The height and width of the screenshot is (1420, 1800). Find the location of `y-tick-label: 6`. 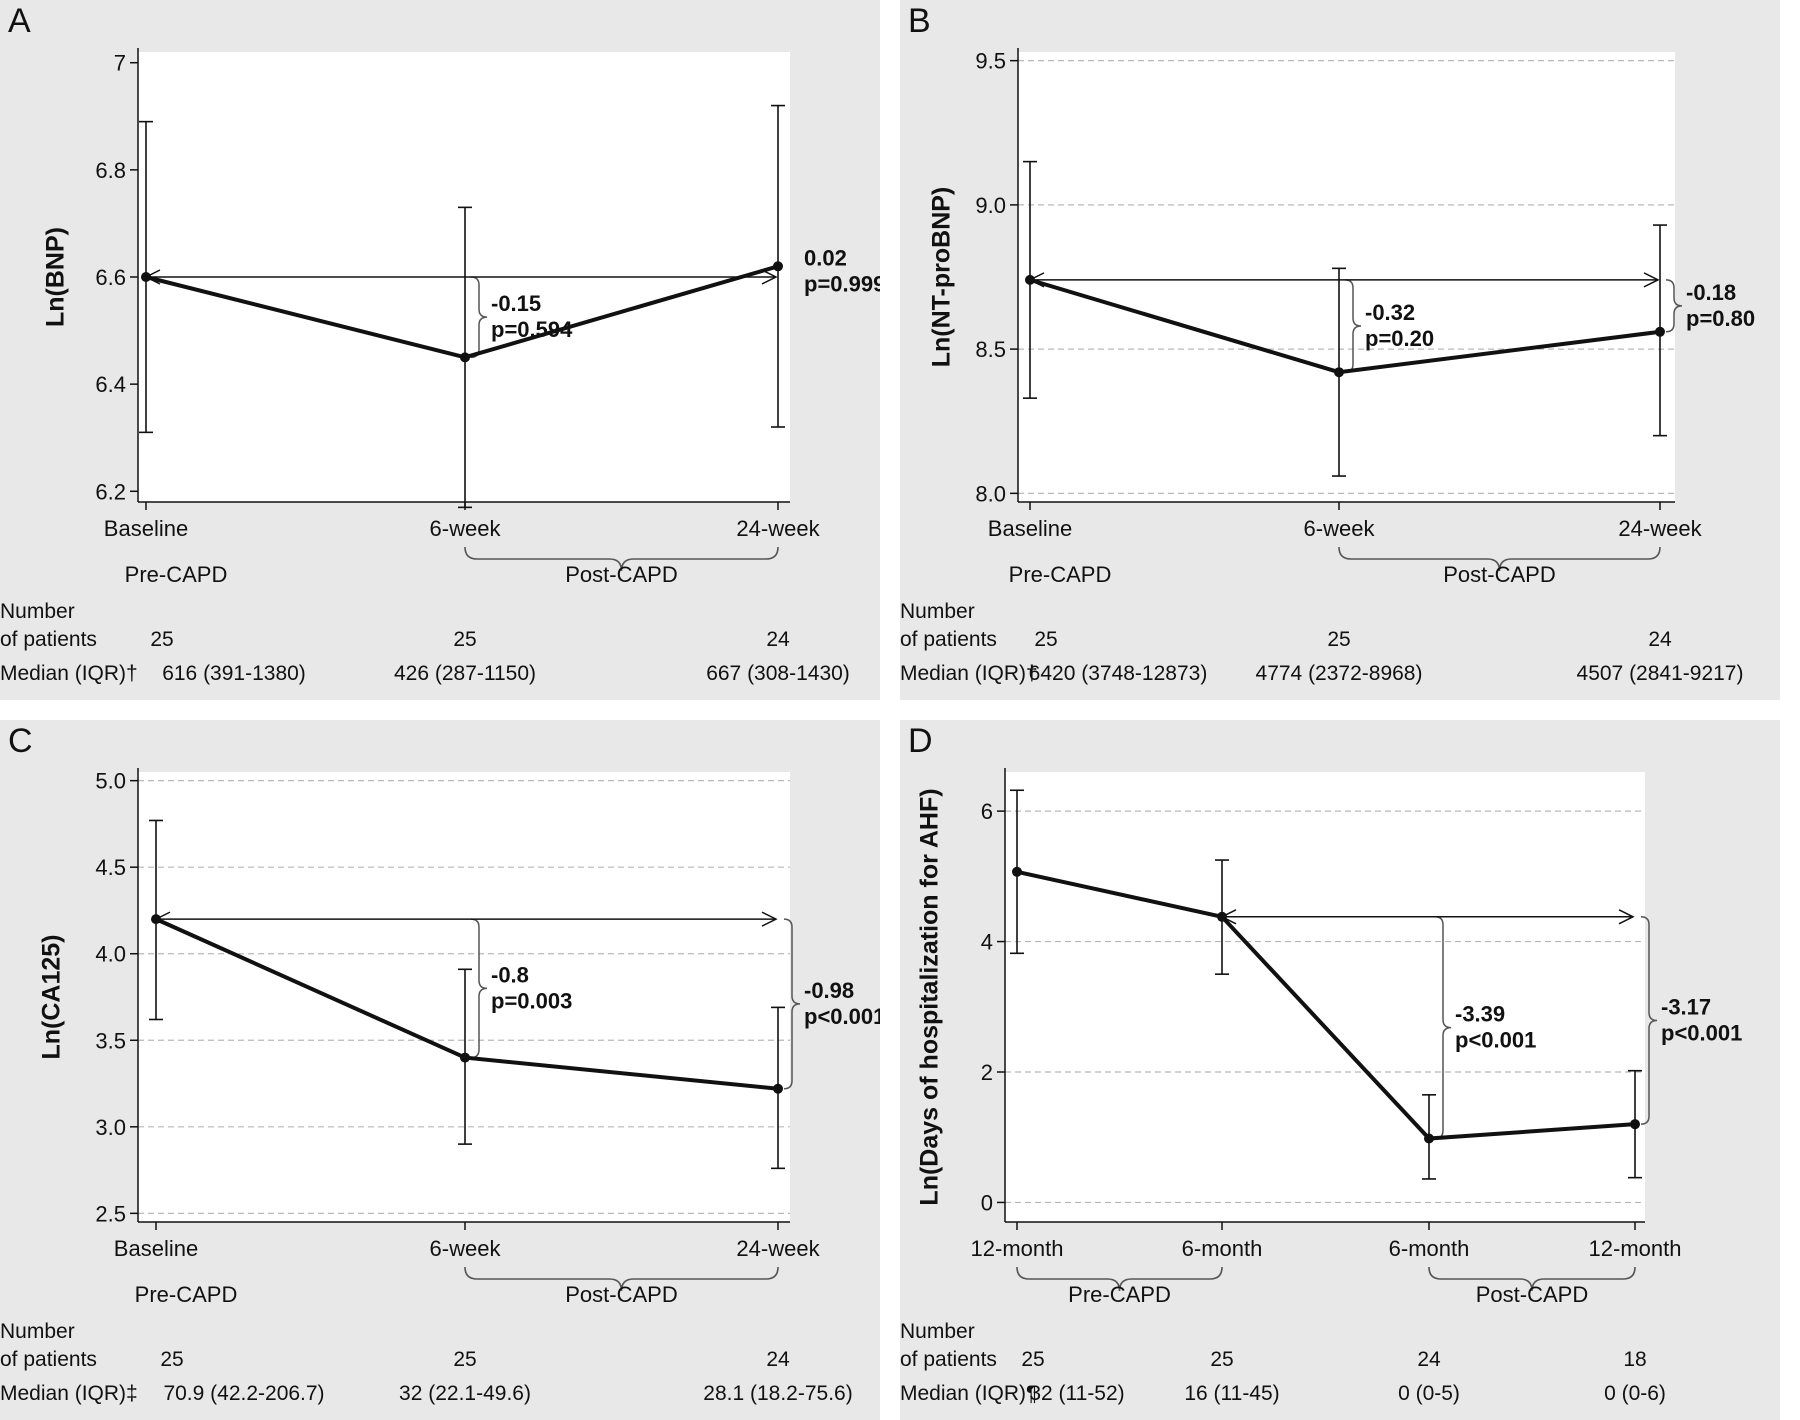

y-tick-label: 6 is located at coordinates (987, 811).